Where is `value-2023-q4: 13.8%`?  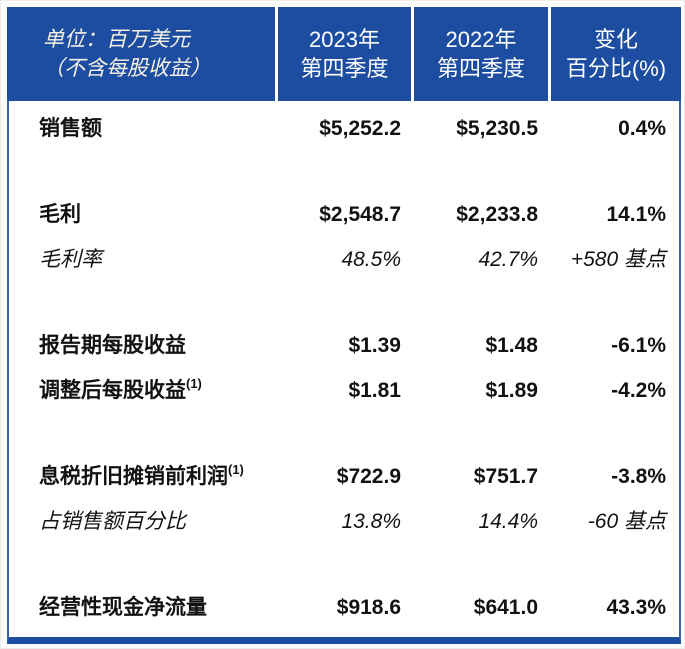 value-2023-q4: 13.8% is located at coordinates (371, 521).